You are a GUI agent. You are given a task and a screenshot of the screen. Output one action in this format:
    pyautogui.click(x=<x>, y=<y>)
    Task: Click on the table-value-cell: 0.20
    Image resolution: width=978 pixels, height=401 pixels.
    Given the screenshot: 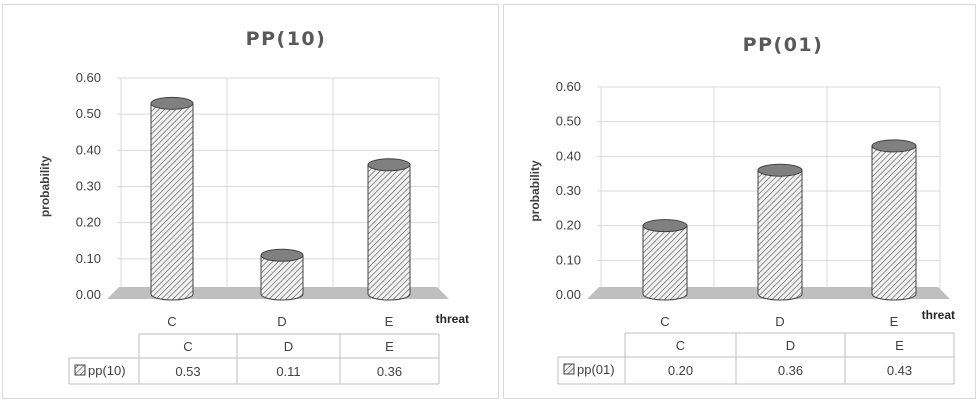 What is the action you would take?
    pyautogui.click(x=680, y=370)
    